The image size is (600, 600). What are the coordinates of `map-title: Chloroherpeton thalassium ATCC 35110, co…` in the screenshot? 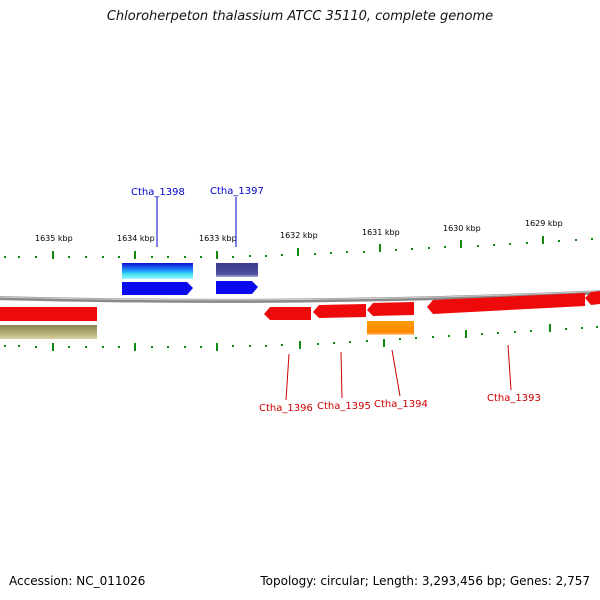 It's located at (300, 16).